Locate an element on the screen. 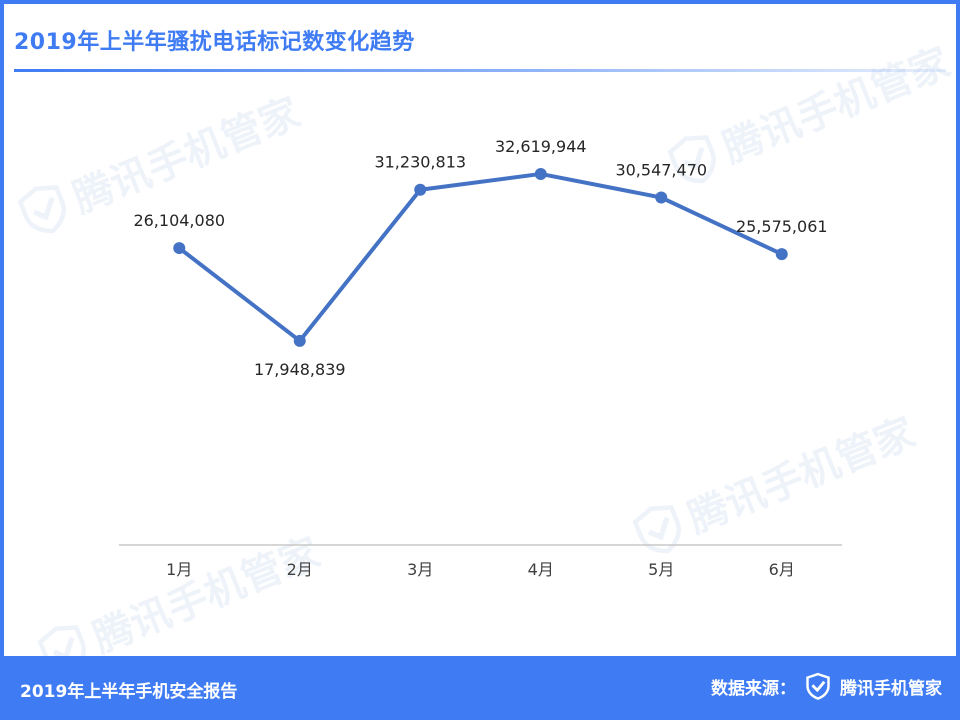 Image resolution: width=960 pixels, height=720 pixels. source-label: 数据来源： is located at coordinates (753, 688).